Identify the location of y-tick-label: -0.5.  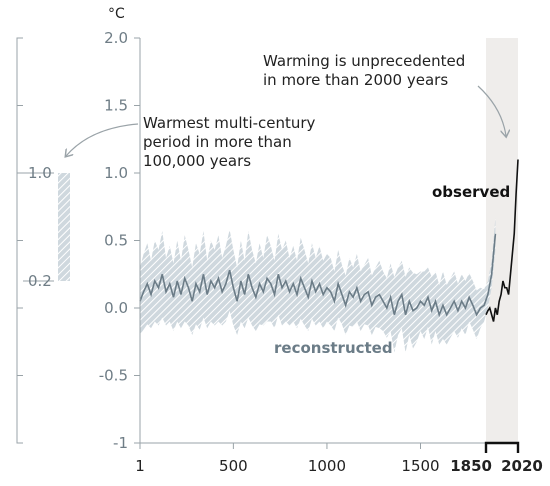
(113, 376).